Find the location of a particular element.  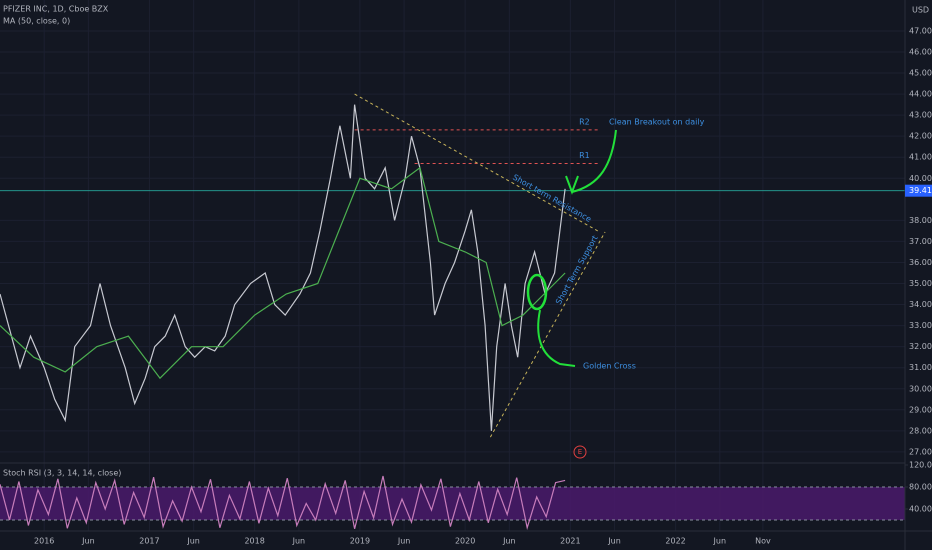

indicator-label: Stoch RSI (3, 3, 14, 14, close) is located at coordinates (62, 473).